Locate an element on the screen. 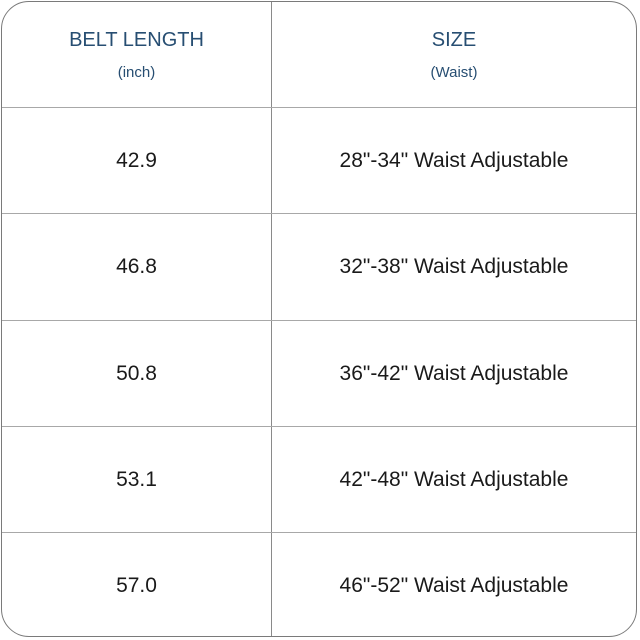 Image resolution: width=640 pixels, height=640 pixels. size-value: 36"-42" Waist Adjustable is located at coordinates (454, 373).